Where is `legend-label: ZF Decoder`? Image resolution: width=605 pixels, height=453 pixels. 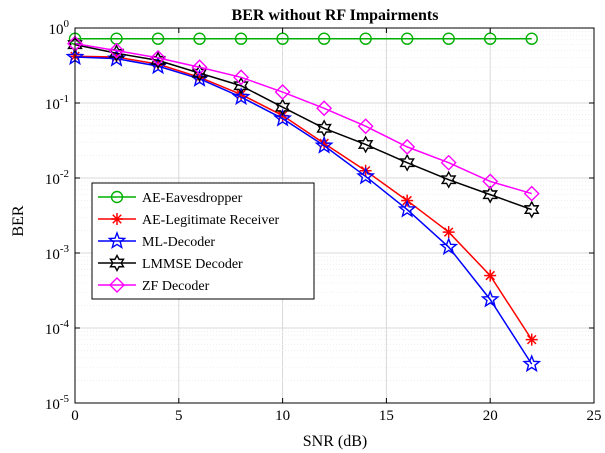 legend-label: ZF Decoder is located at coordinates (176, 286).